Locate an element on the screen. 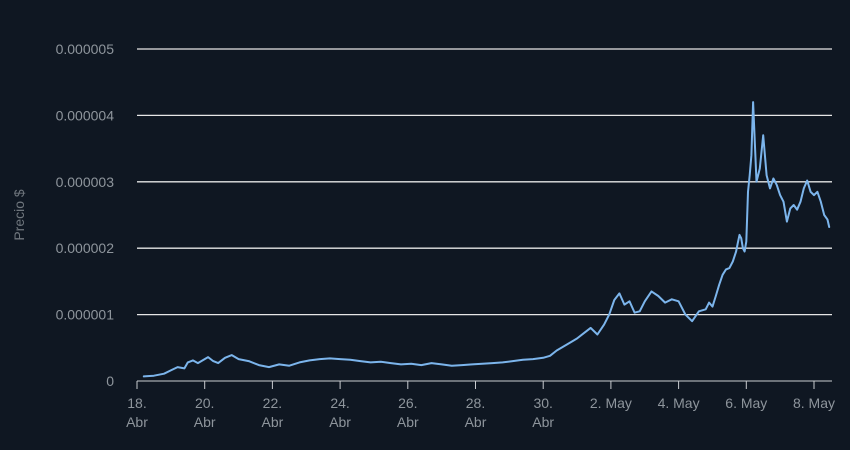 The width and height of the screenshot is (850, 450). x-tick-label: 24. is located at coordinates (339, 403).